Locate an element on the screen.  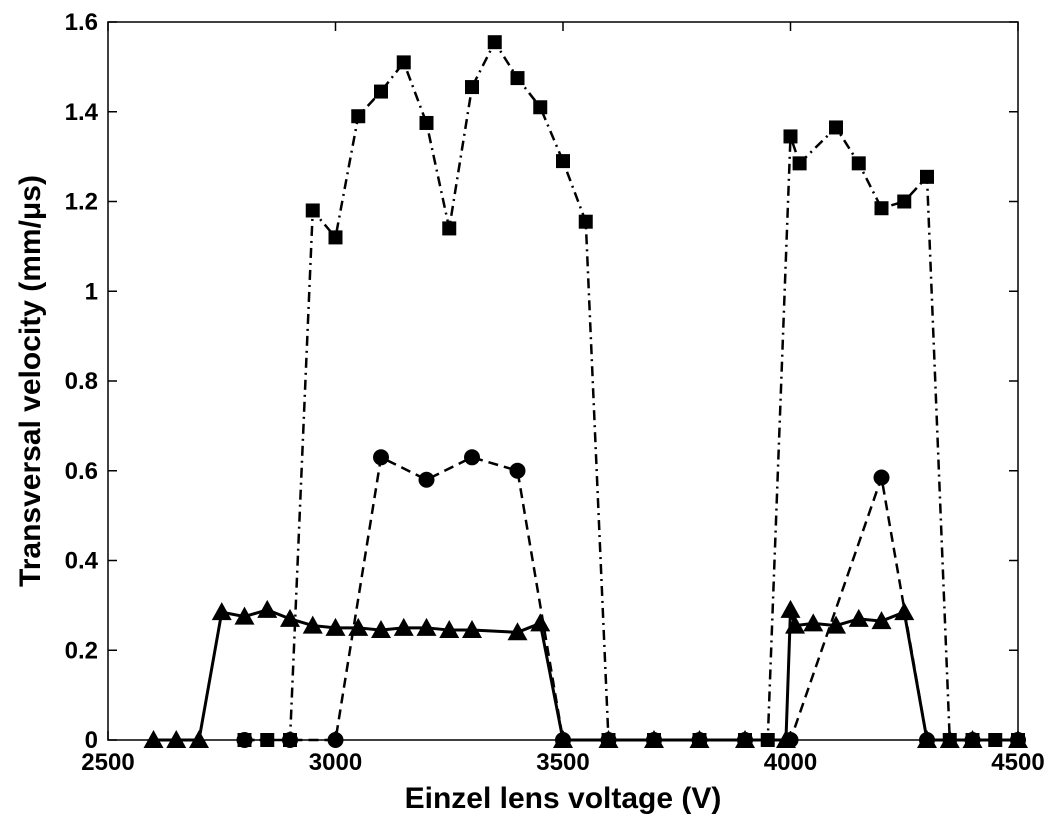
x-tick-label: 4000 is located at coordinates (790, 762).